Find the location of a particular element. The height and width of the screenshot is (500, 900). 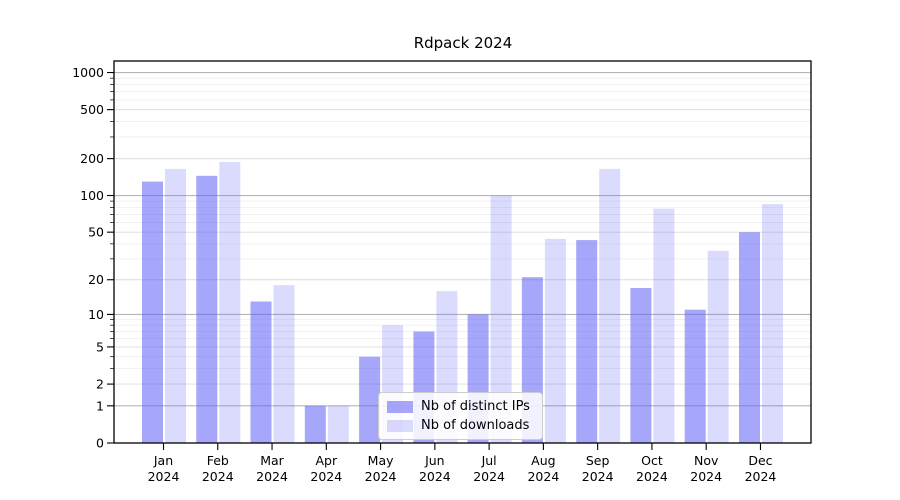

y-tick-label: 0 is located at coordinates (100, 443).